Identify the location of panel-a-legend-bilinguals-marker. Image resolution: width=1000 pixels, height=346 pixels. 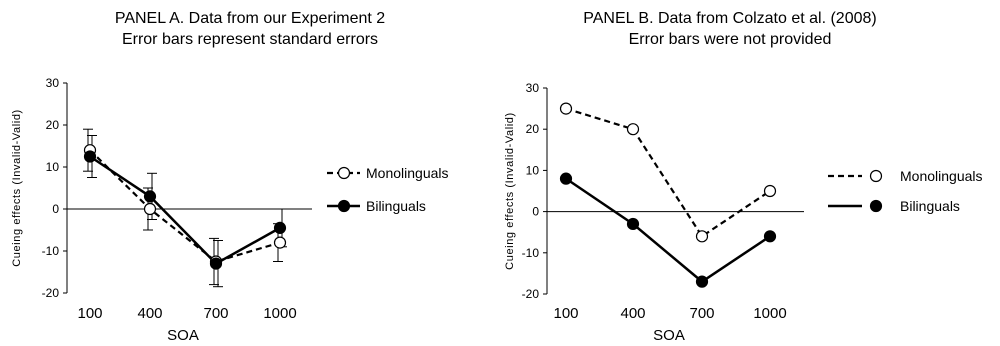
(344, 206).